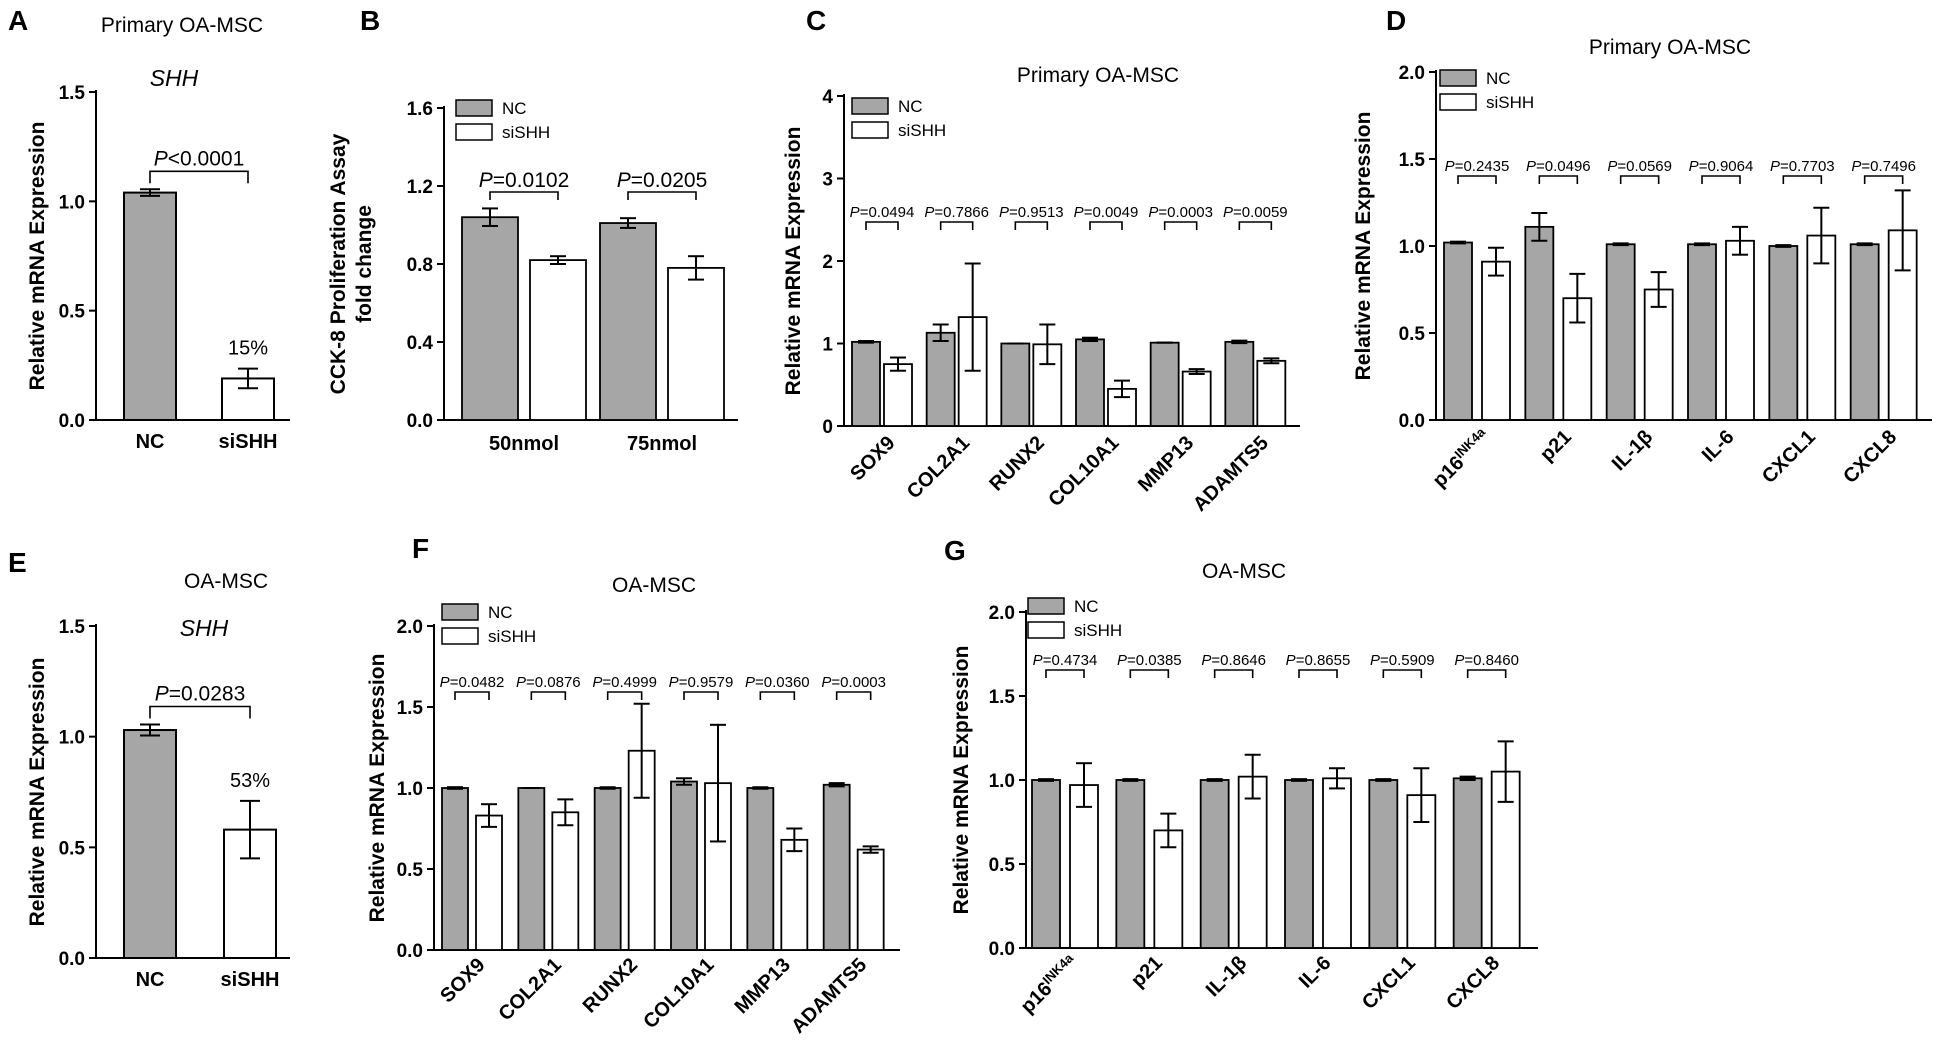 The height and width of the screenshot is (1056, 1950). What do you see at coordinates (150, 980) in the screenshot?
I see `x-category-label: NC` at bounding box center [150, 980].